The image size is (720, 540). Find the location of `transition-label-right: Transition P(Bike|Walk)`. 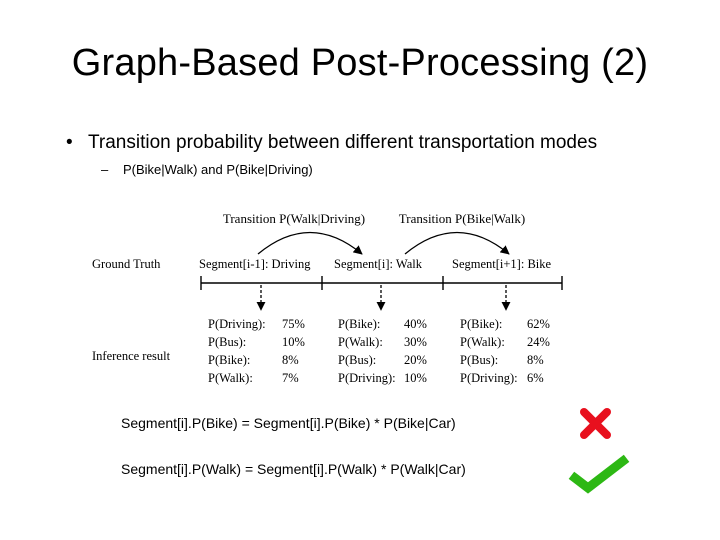

transition-label-right: Transition P(Bike|Walk) is located at coordinates (462, 218).